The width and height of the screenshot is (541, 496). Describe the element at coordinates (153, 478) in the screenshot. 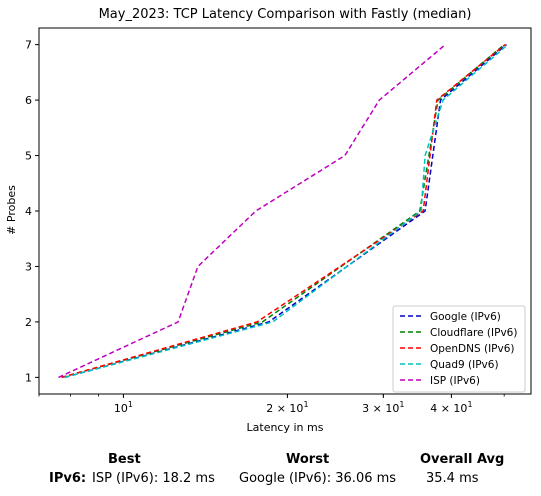

I see `best-value: ISP (IPv6): 18.2 ms` at that location.